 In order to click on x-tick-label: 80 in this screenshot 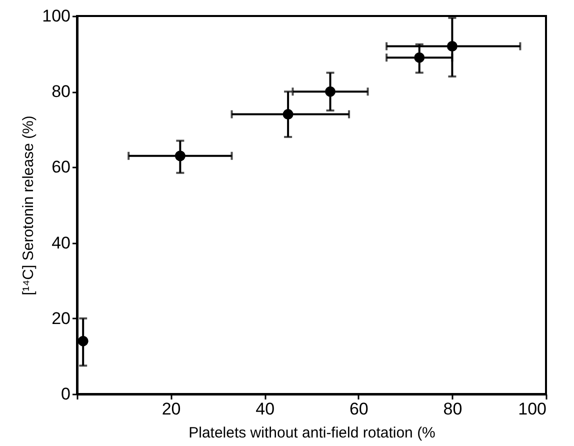, I will do `click(452, 409)`.